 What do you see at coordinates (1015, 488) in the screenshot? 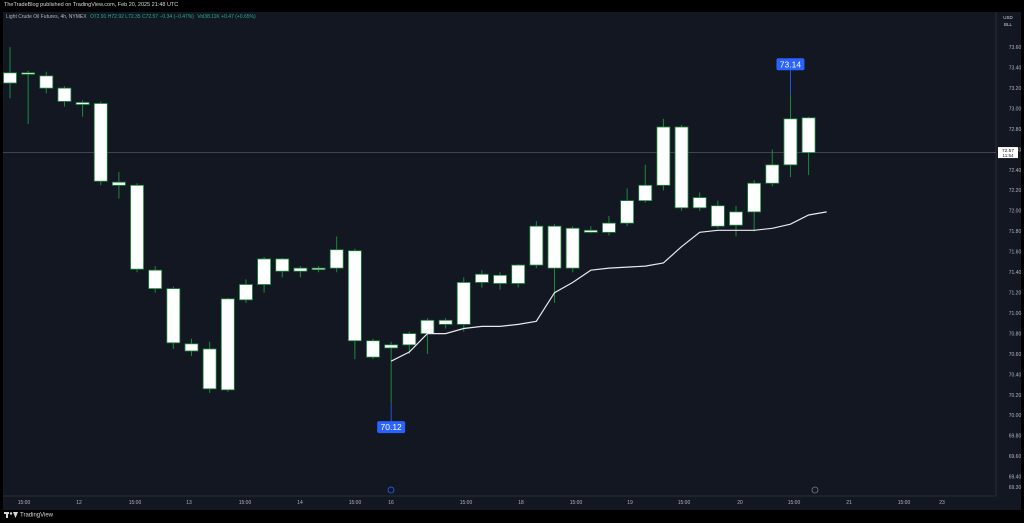
I see `y-tick-label: 69.30` at bounding box center [1015, 488].